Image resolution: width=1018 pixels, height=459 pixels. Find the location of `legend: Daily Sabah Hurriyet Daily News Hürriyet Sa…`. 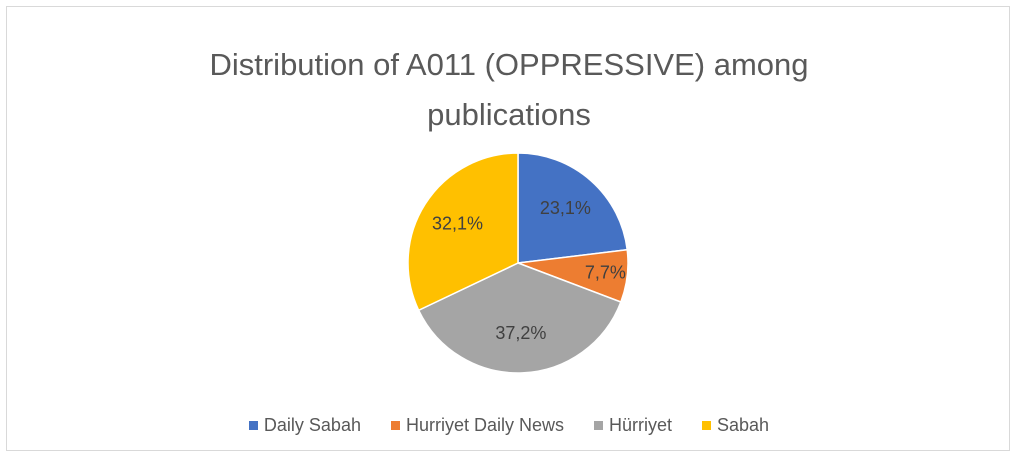

legend: Daily Sabah Hurriyet Daily News Hürriyet Sa… is located at coordinates (509, 425).